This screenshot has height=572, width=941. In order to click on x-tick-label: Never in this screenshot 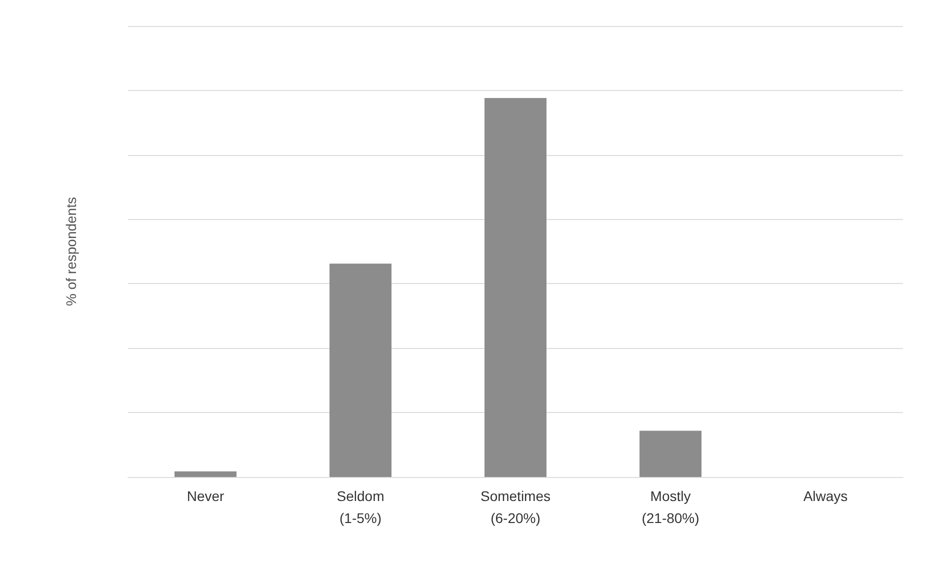, I will do `click(205, 496)`.